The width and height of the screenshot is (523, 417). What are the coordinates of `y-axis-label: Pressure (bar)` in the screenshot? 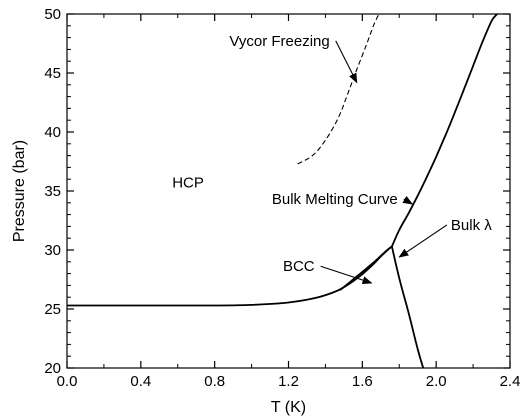 It's located at (19, 191).